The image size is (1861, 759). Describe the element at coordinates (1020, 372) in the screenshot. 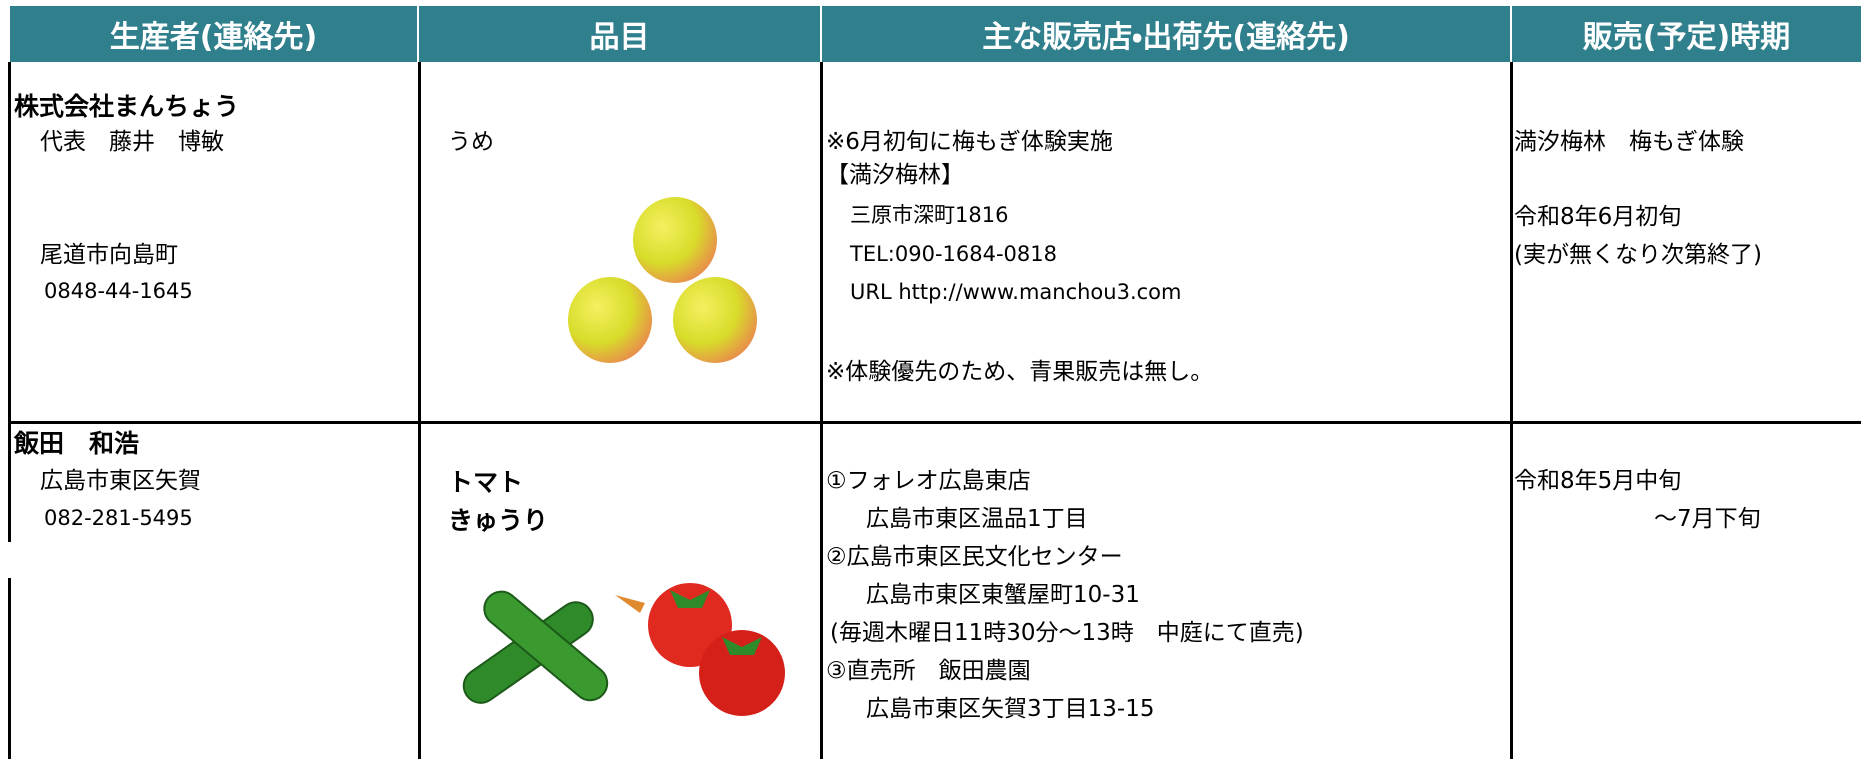

I see `store-line: ※体験優先のため、青果販売は無し。` at that location.